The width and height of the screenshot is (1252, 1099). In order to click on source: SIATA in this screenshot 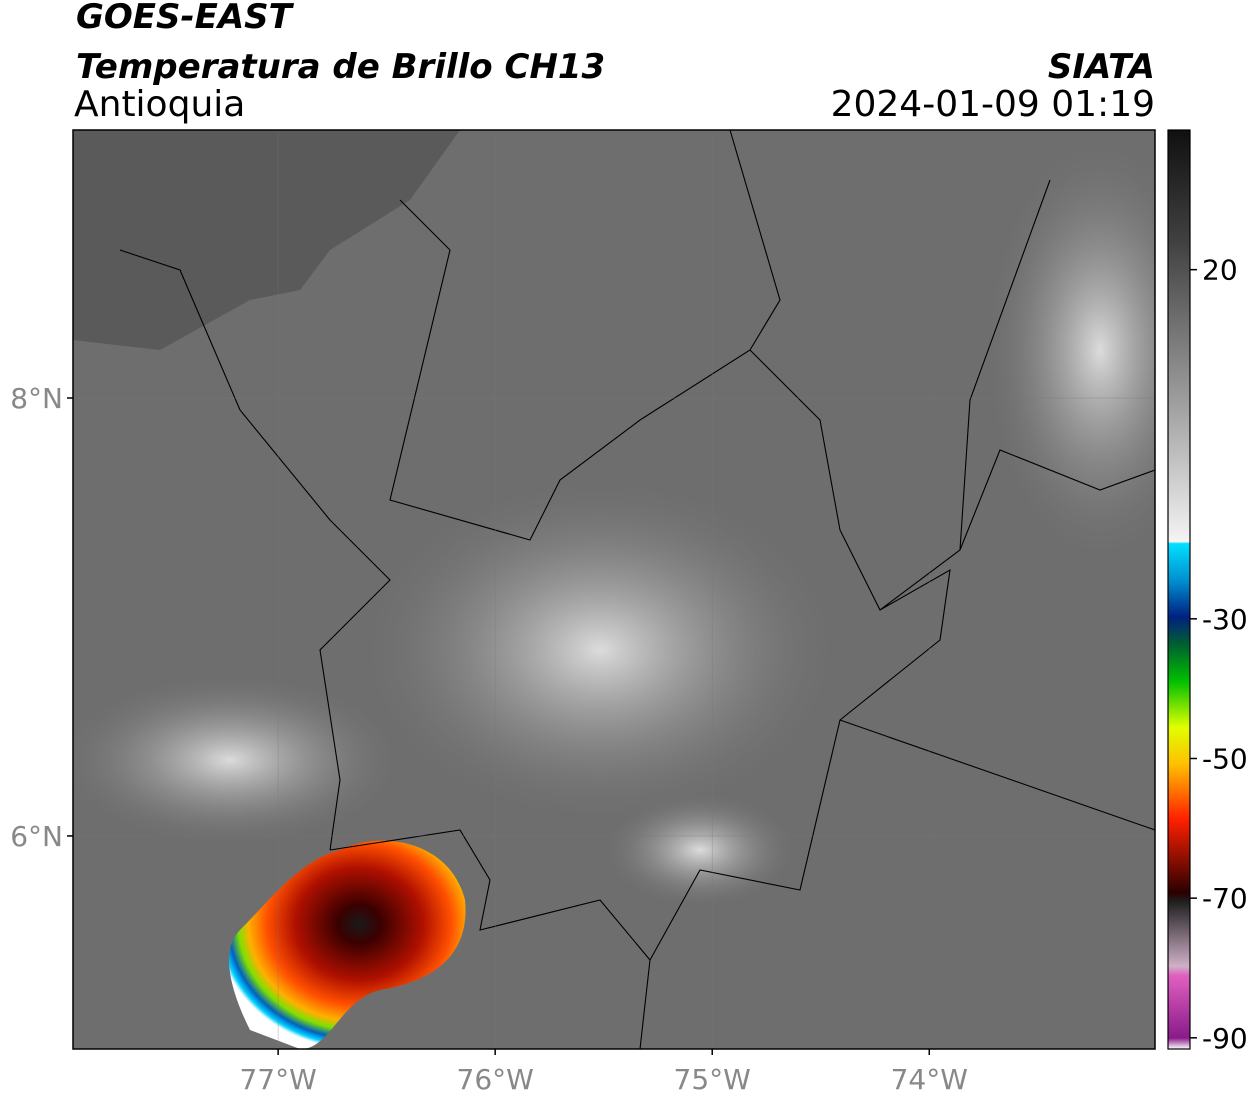, I will do `click(1101, 67)`.